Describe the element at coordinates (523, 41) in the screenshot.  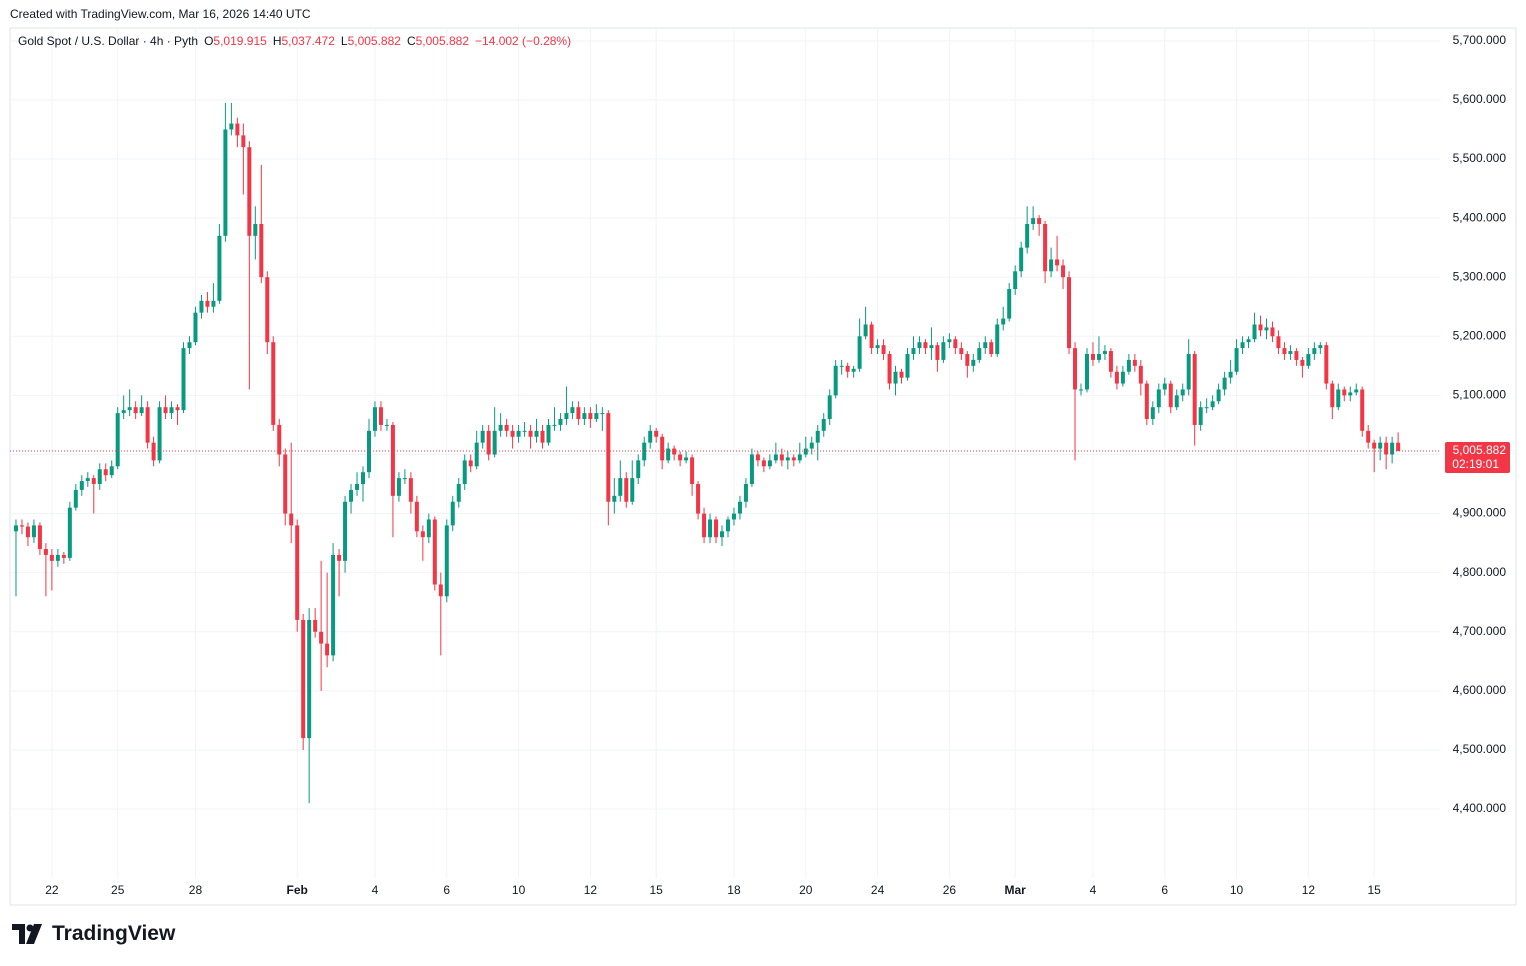
I see `legend-change: −14.002 (−0.28%)` at that location.